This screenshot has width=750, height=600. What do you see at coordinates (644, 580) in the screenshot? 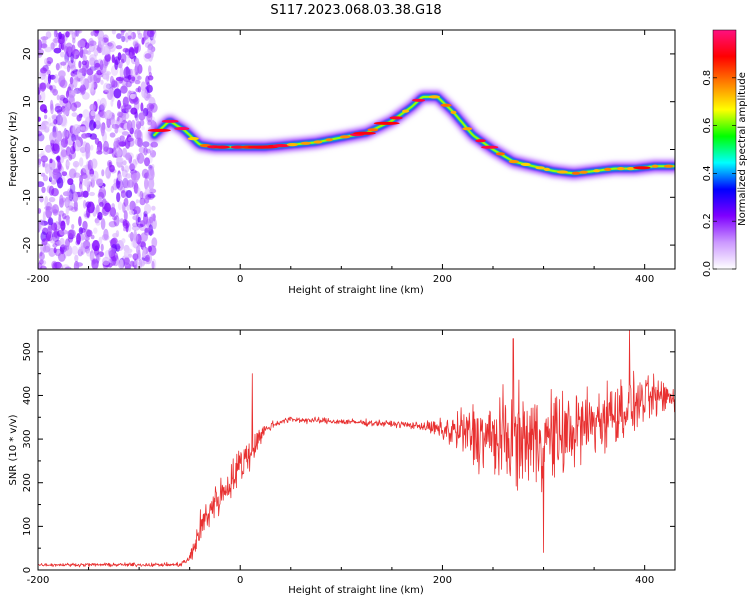
I see `x-tick-label: 400` at bounding box center [644, 580].